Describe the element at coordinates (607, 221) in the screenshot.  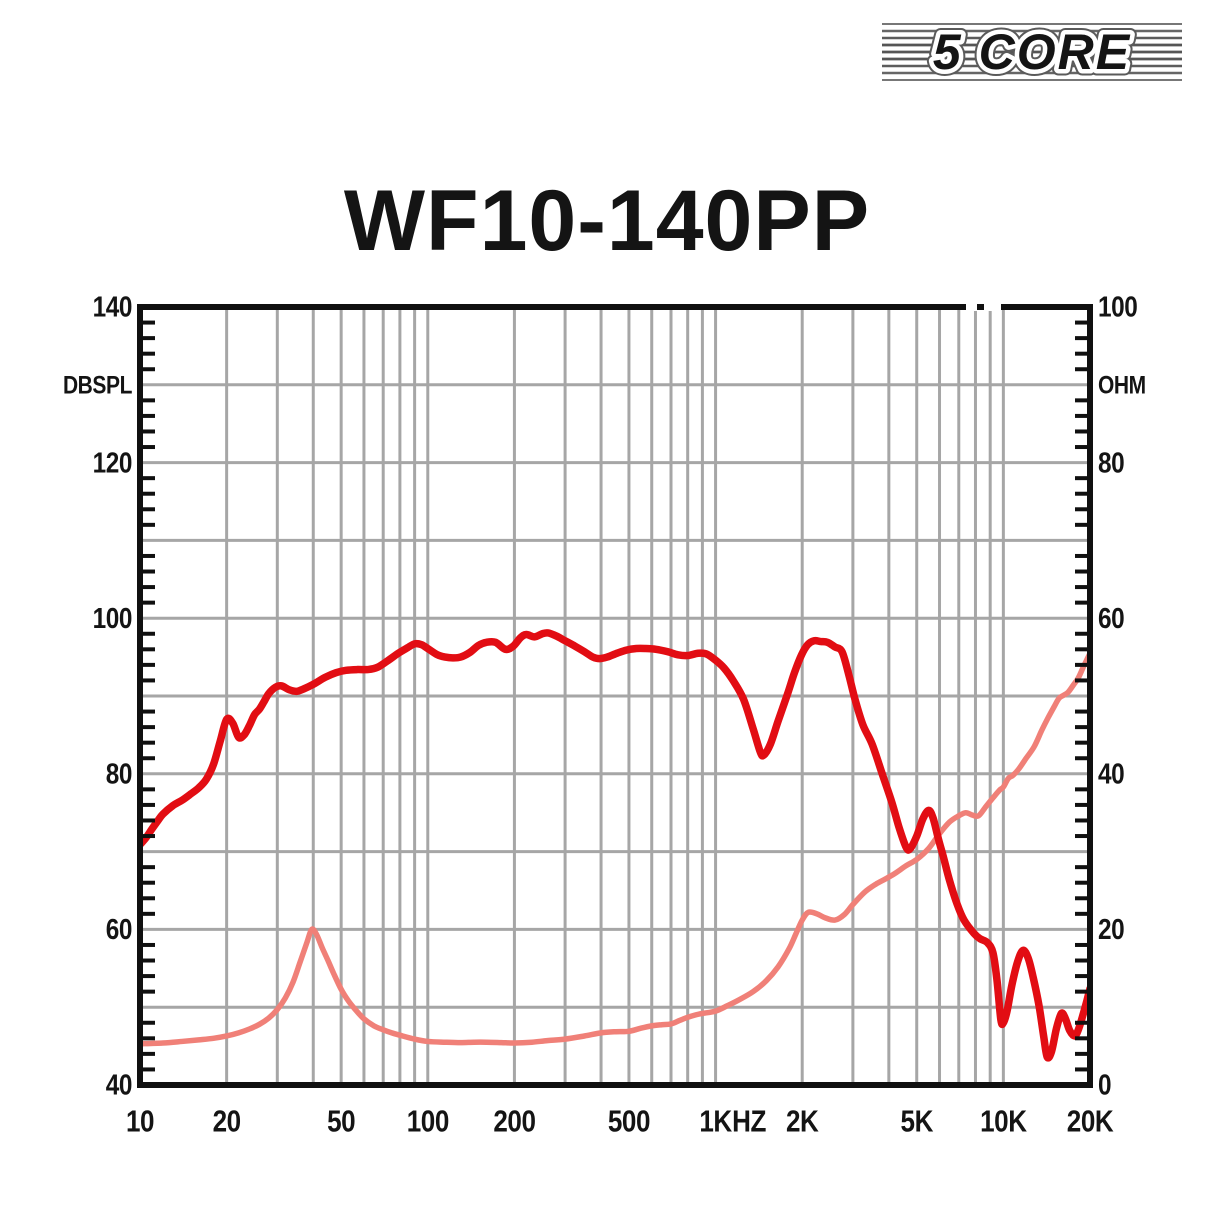
I see `product-title: WF10-140PP` at that location.